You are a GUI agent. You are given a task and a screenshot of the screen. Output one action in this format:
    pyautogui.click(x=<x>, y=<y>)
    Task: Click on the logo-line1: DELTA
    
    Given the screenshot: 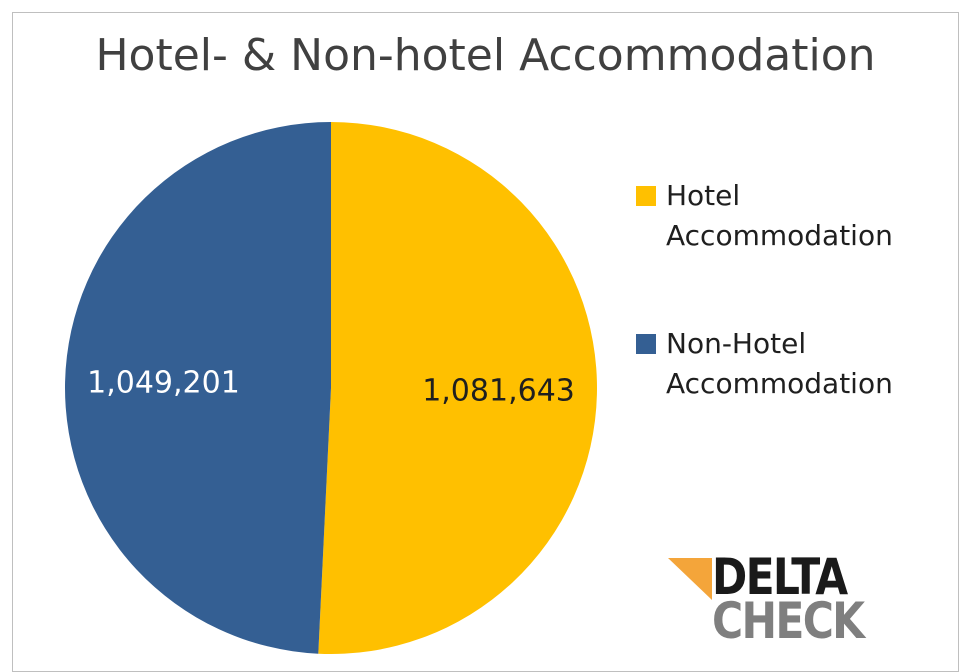 What is the action you would take?
    pyautogui.click(x=780, y=577)
    